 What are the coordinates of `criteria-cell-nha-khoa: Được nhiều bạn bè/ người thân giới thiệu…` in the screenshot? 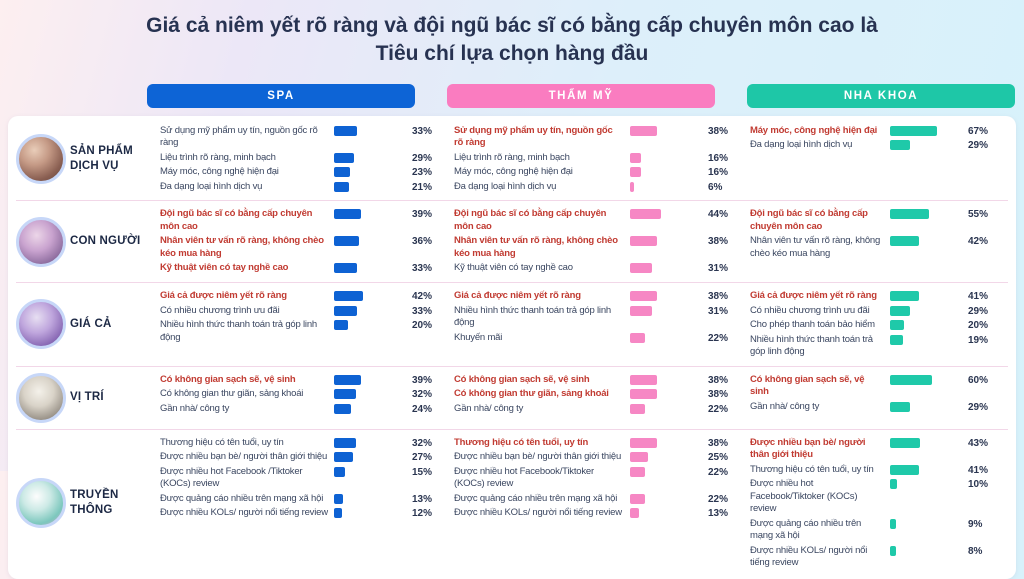 It's located at (878, 503).